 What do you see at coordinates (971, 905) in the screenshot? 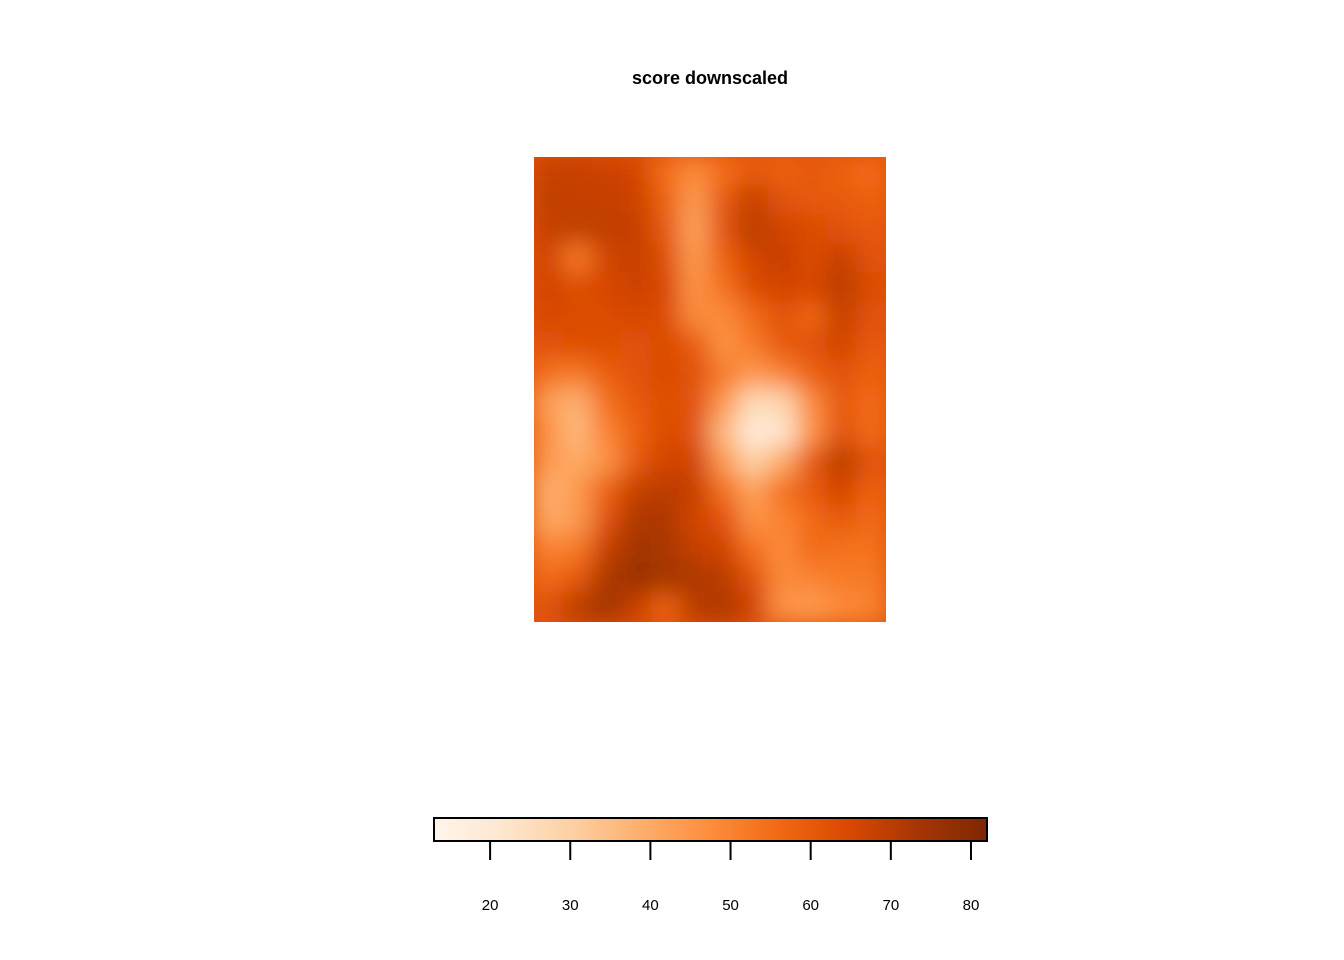
I see `legend-tick-label: 80` at bounding box center [971, 905].